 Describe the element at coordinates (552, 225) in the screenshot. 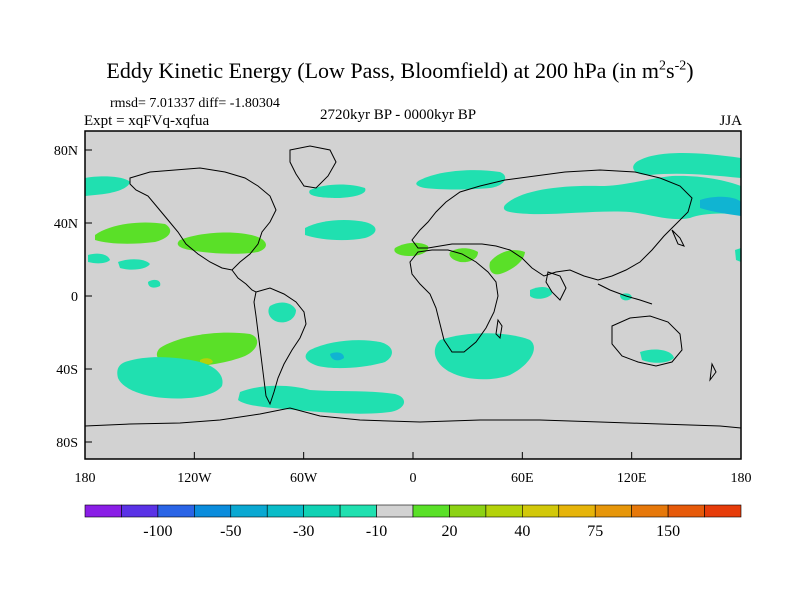

I see `coast-eurasia` at that location.